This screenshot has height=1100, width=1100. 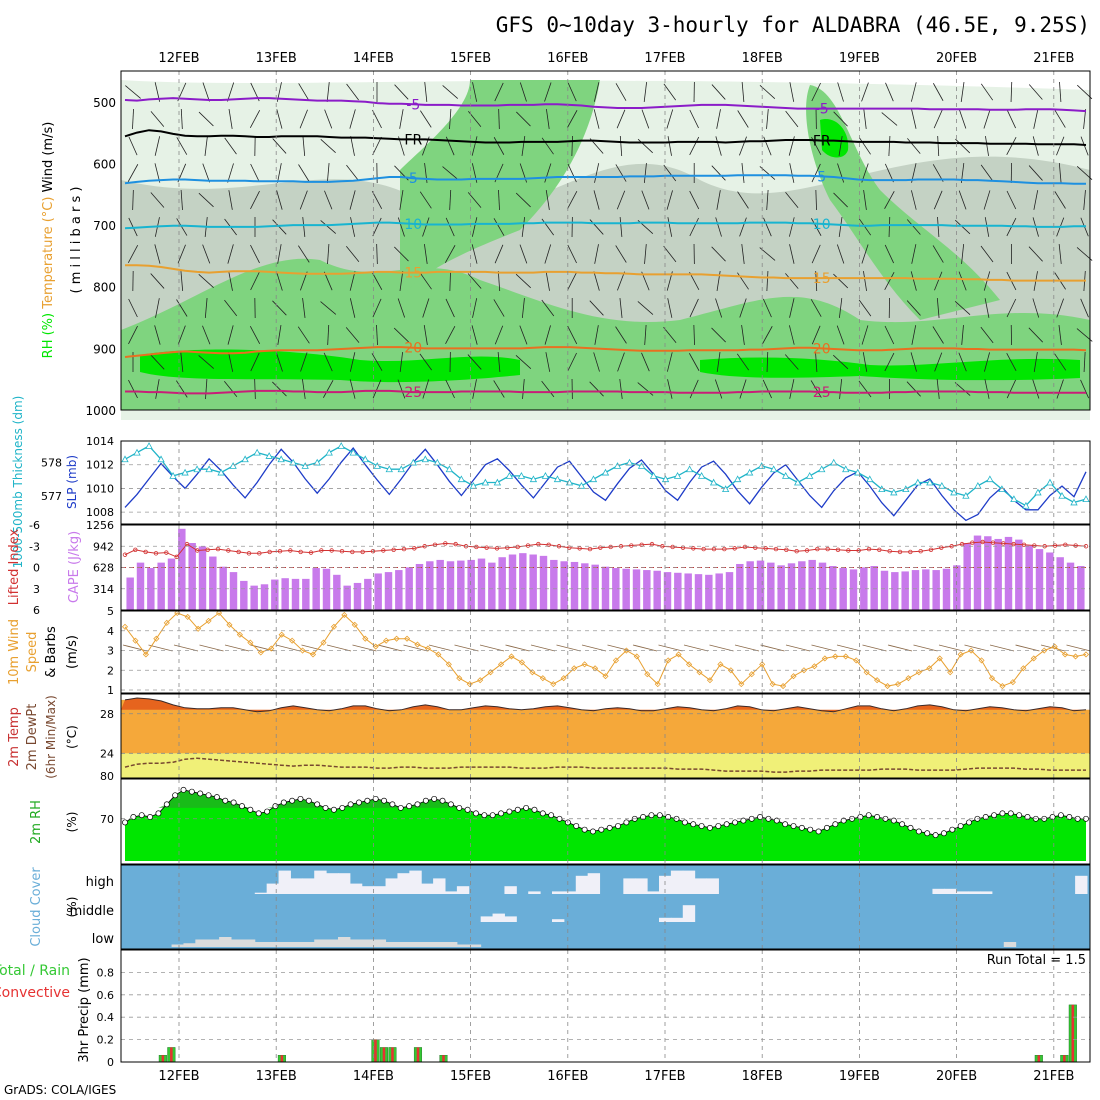 I want to click on panel-frame-slp, so click(x=605, y=482).